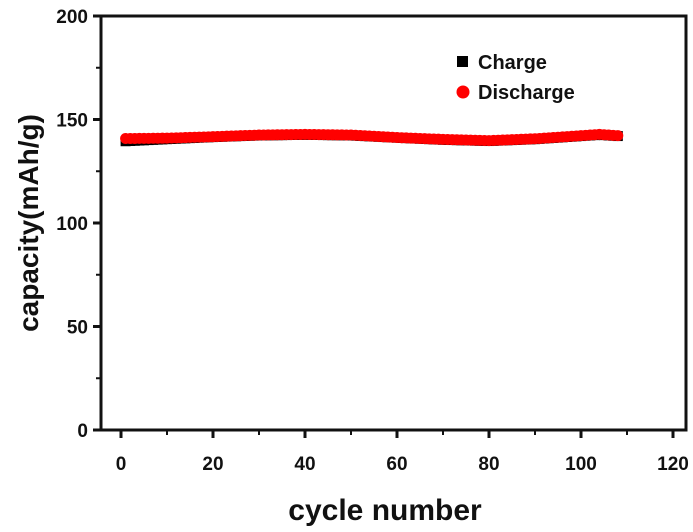 Image resolution: width=693 pixels, height=532 pixels. What do you see at coordinates (673, 464) in the screenshot?
I see `x-tick-label: 120` at bounding box center [673, 464].